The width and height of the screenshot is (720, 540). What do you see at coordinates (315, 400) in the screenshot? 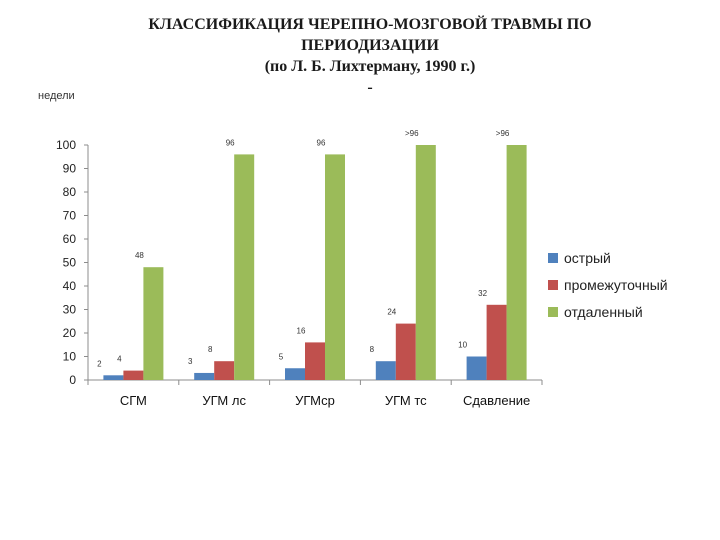
I see `x-category-label: УГМср` at bounding box center [315, 400].